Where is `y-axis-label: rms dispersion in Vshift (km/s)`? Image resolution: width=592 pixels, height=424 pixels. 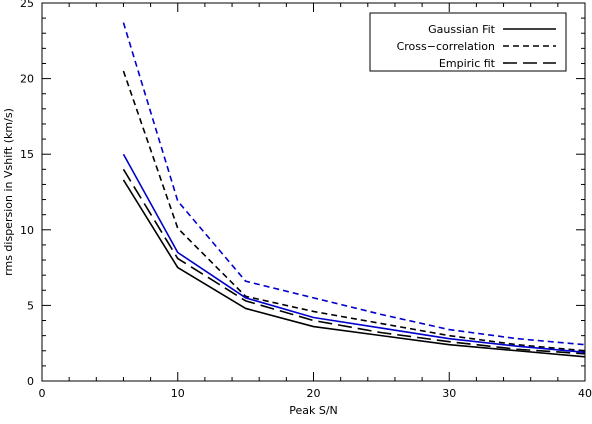
y-axis-label: rms dispersion in Vshift (km/s) is located at coordinates (8, 192).